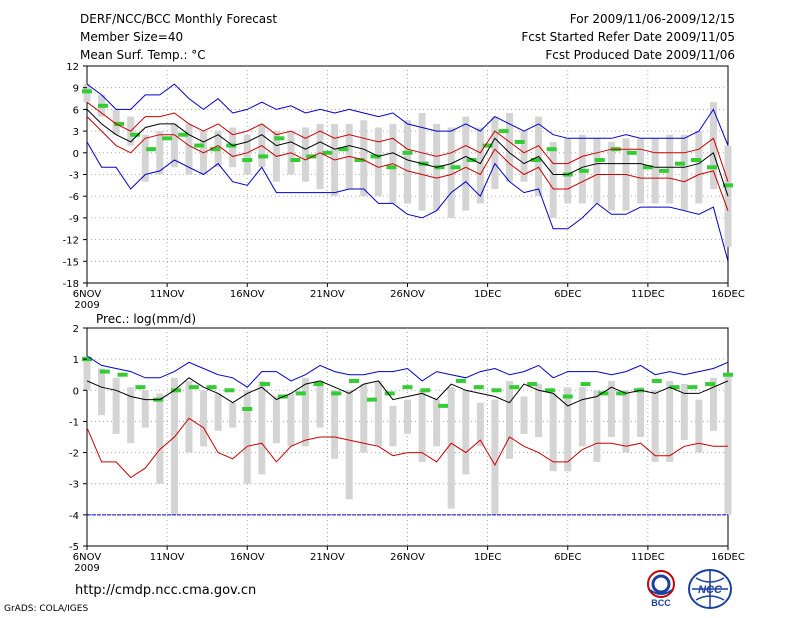 Image resolution: width=800 pixels, height=618 pixels. What do you see at coordinates (146, 319) in the screenshot?
I see `precip-title: Prec.: log(mm/d)` at bounding box center [146, 319].